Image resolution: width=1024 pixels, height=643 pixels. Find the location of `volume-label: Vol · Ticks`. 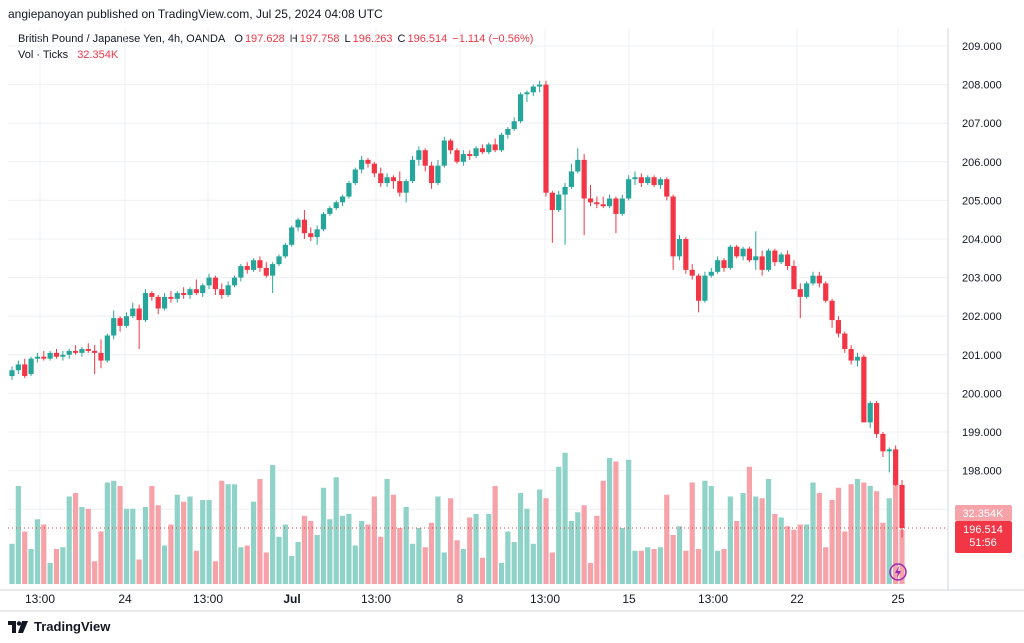

volume-label: Vol · Ticks is located at coordinates (43, 55).